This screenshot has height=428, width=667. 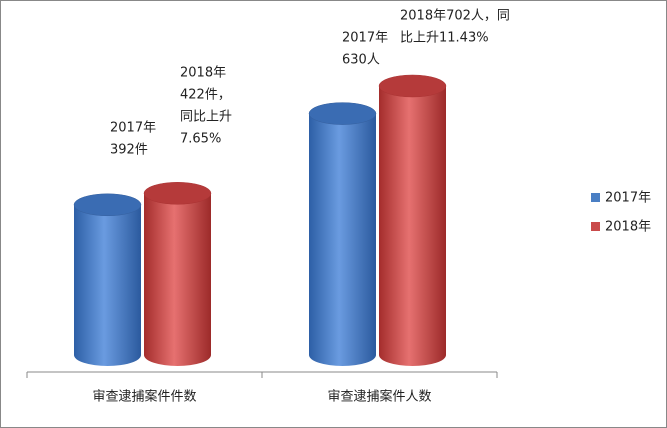 What do you see at coordinates (206, 117) in the screenshot?
I see `data-label: 同比上升` at bounding box center [206, 117].